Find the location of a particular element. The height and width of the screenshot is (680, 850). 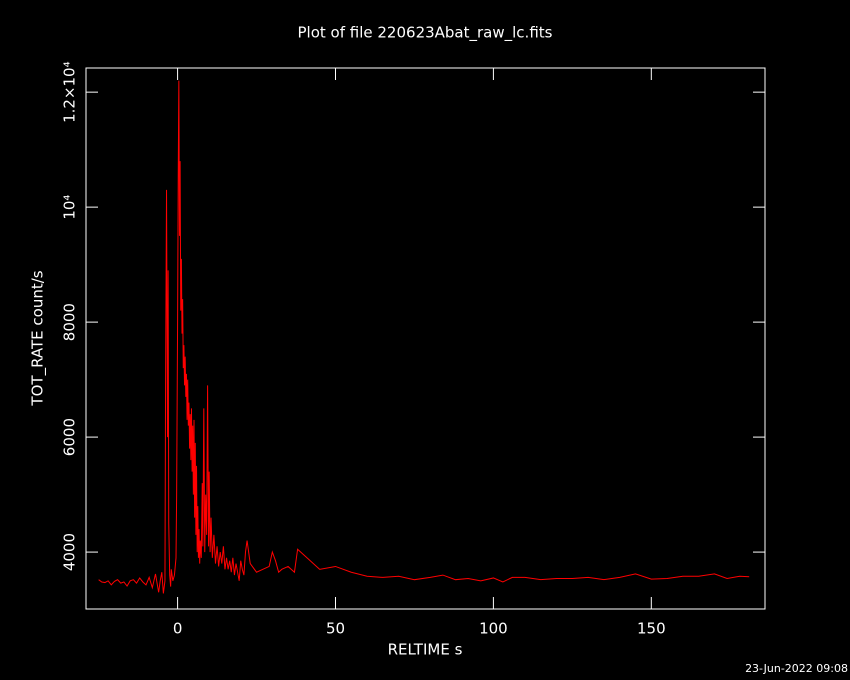

x-tick-label: 50 is located at coordinates (335, 629).